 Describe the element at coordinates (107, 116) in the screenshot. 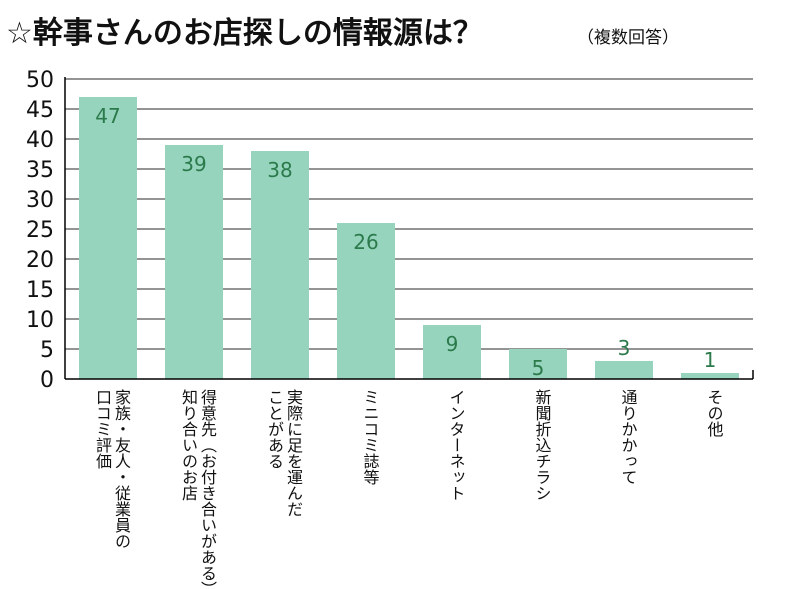

I see `bar-value-label: 47` at that location.